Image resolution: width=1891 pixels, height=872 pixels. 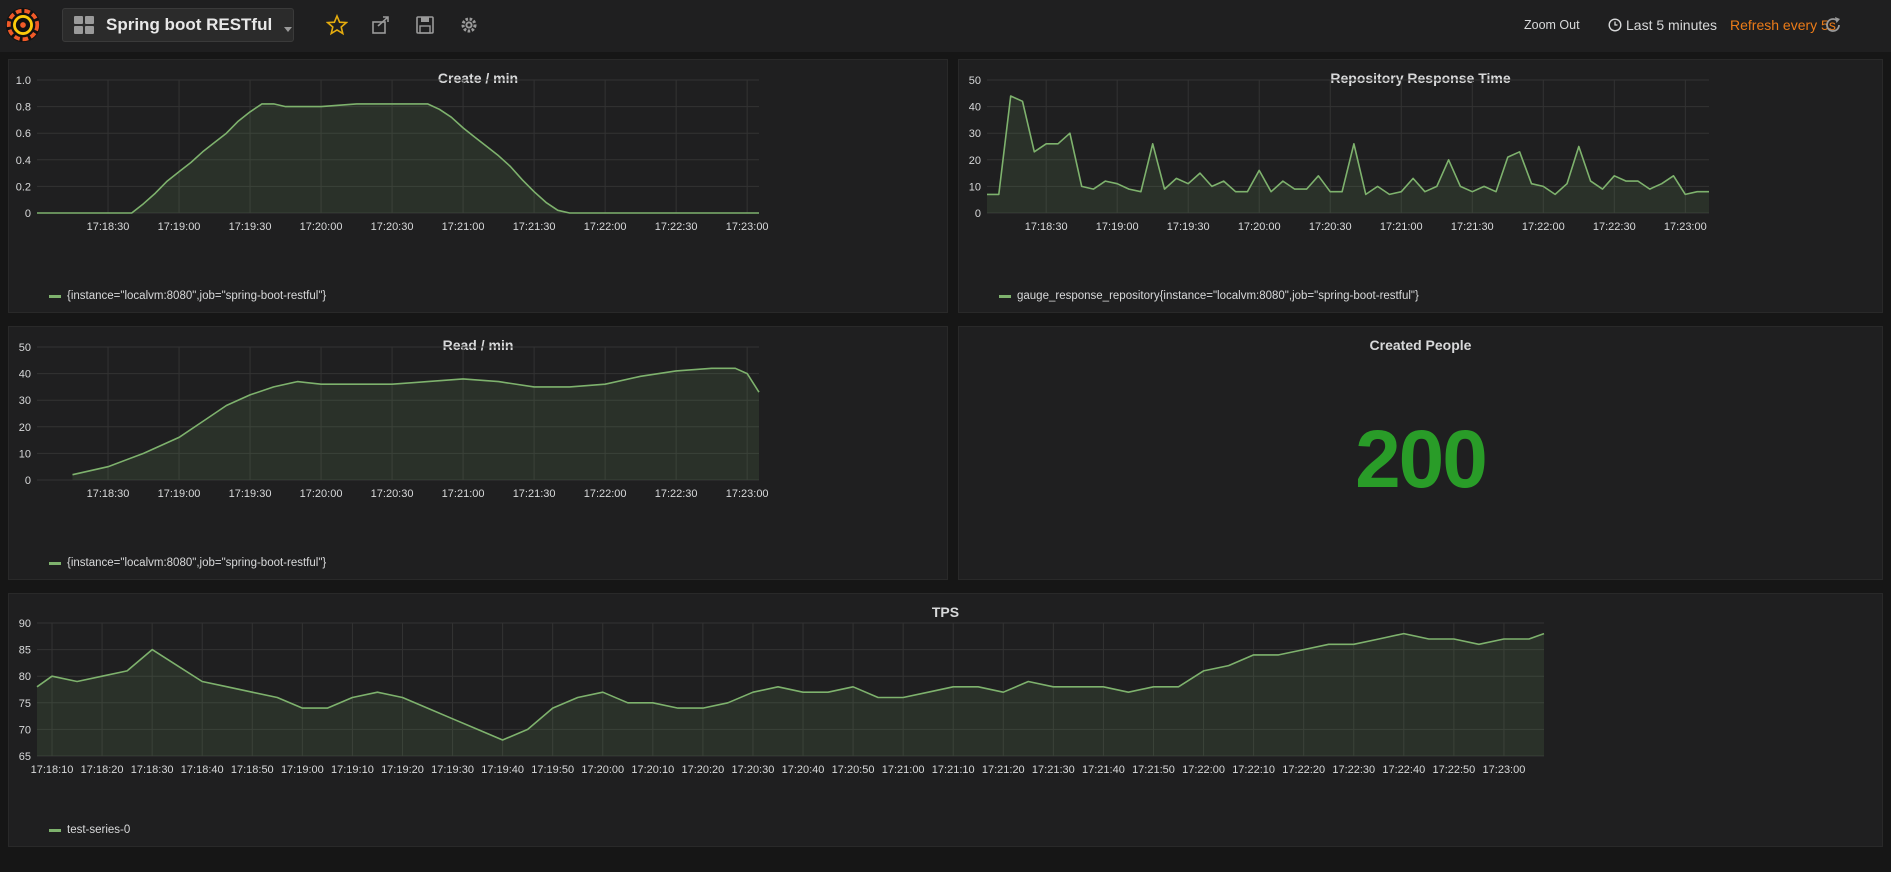 I want to click on y-tick-label: 0.2, so click(x=23, y=187).